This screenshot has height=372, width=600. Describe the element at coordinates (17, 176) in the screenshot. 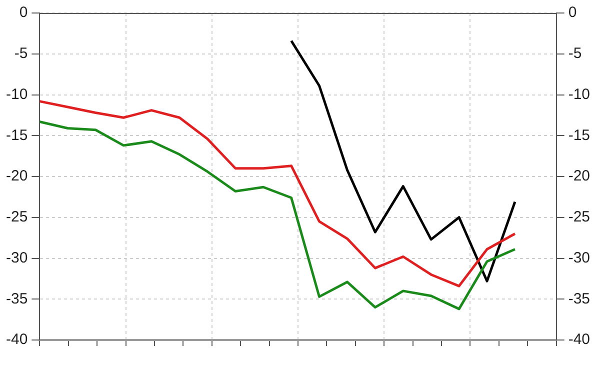

I see `y-tick-label: -20` at that location.